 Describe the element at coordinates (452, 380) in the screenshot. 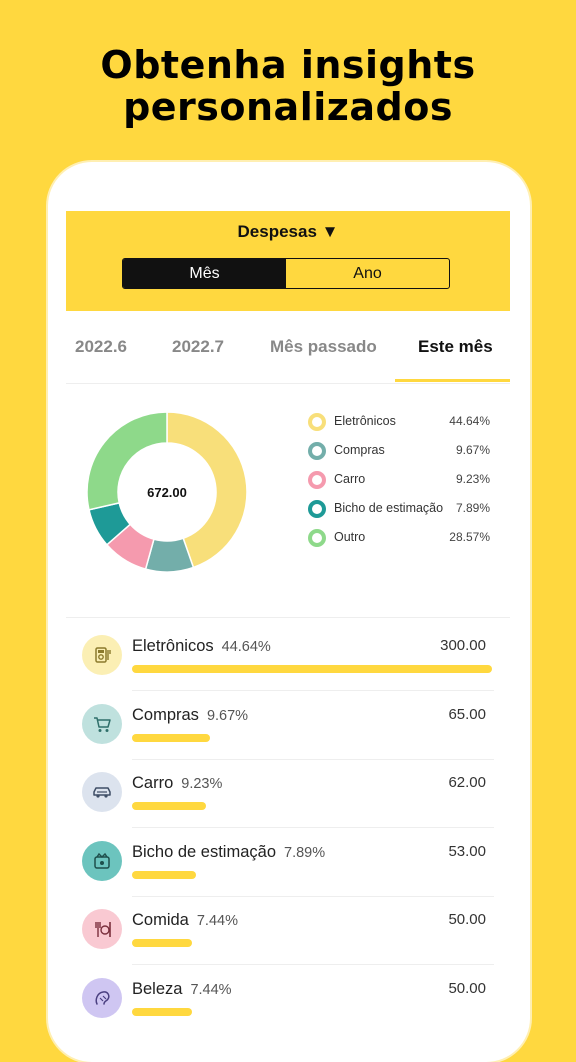

I see `active-tab-indicator` at that location.